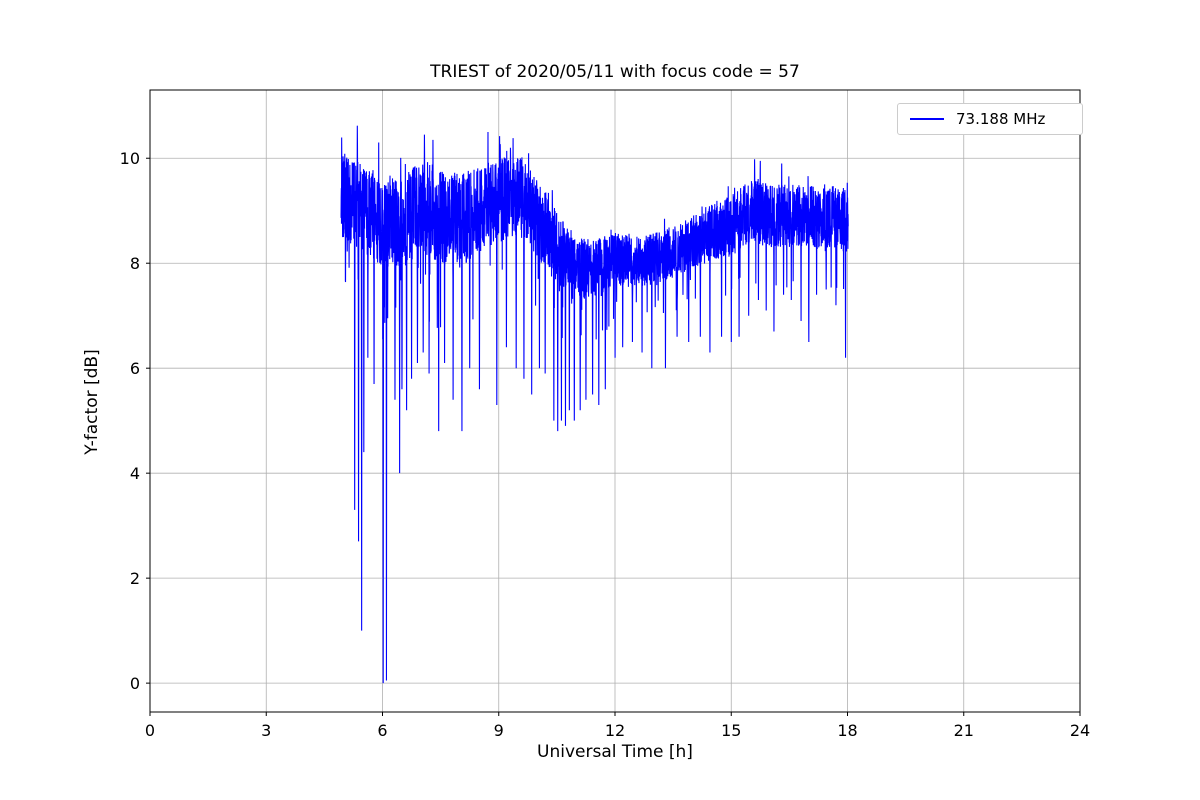 Image resolution: width=1200 pixels, height=800 pixels. What do you see at coordinates (150, 730) in the screenshot?
I see `x-tick-label: 0` at bounding box center [150, 730].